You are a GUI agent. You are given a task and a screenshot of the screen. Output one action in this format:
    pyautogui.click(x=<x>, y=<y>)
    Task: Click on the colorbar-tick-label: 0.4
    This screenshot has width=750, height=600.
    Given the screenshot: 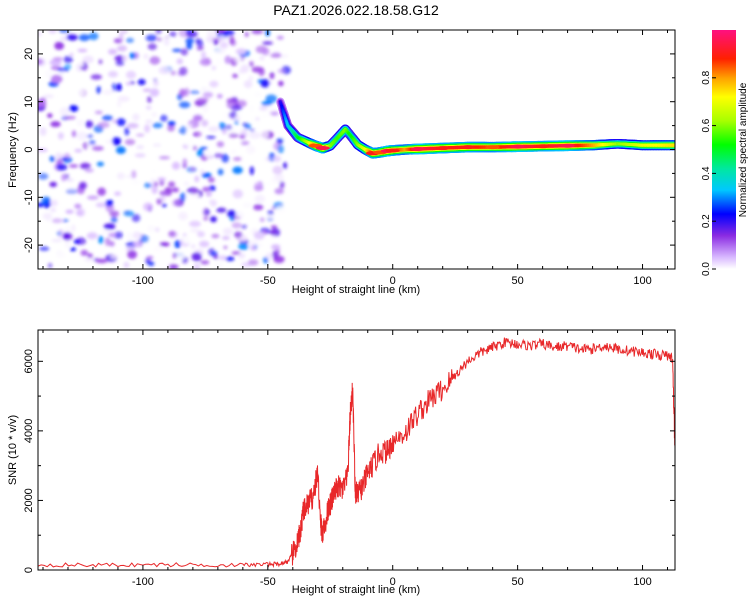 What is the action you would take?
    pyautogui.click(x=706, y=173)
    